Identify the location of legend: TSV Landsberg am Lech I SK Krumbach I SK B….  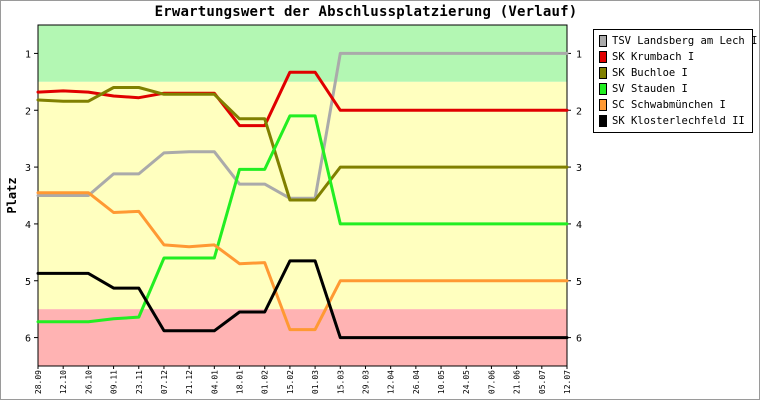
(675, 81).